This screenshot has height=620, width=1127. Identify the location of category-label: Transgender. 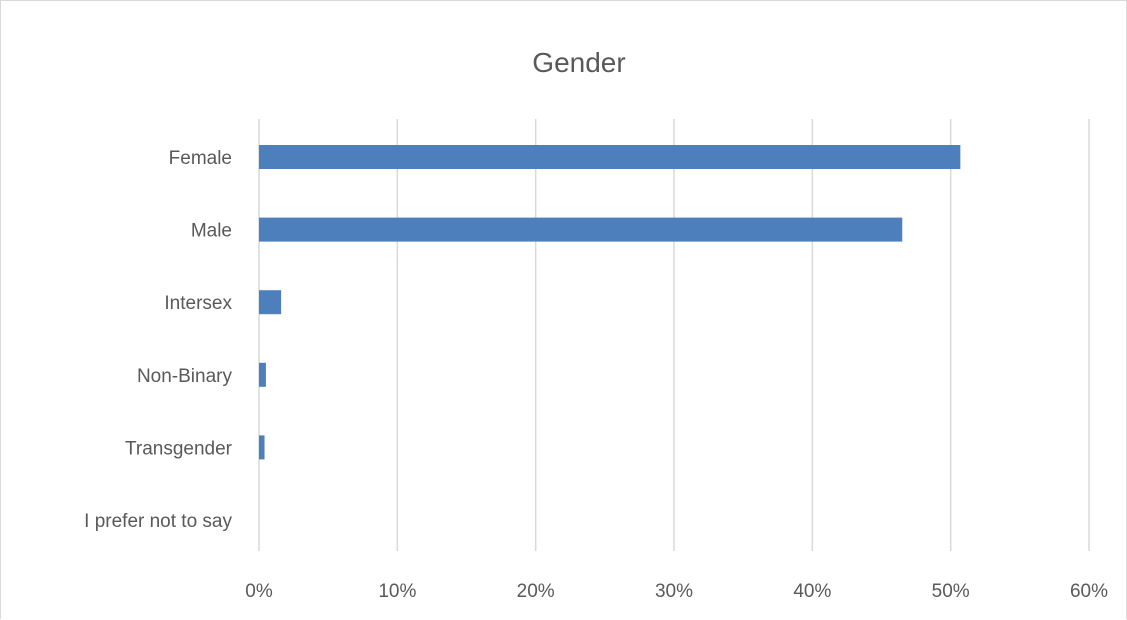
(179, 448).